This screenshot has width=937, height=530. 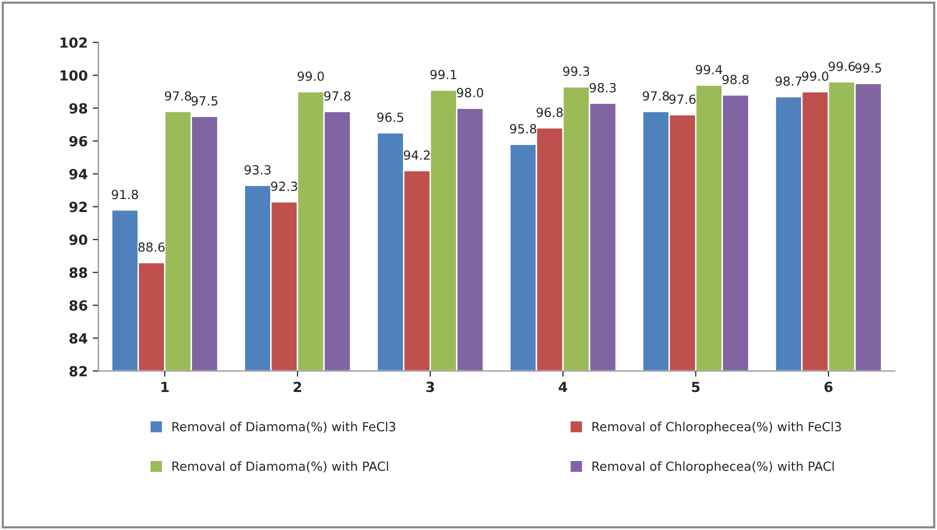 What do you see at coordinates (284, 187) in the screenshot?
I see `data-label: 92.3` at bounding box center [284, 187].